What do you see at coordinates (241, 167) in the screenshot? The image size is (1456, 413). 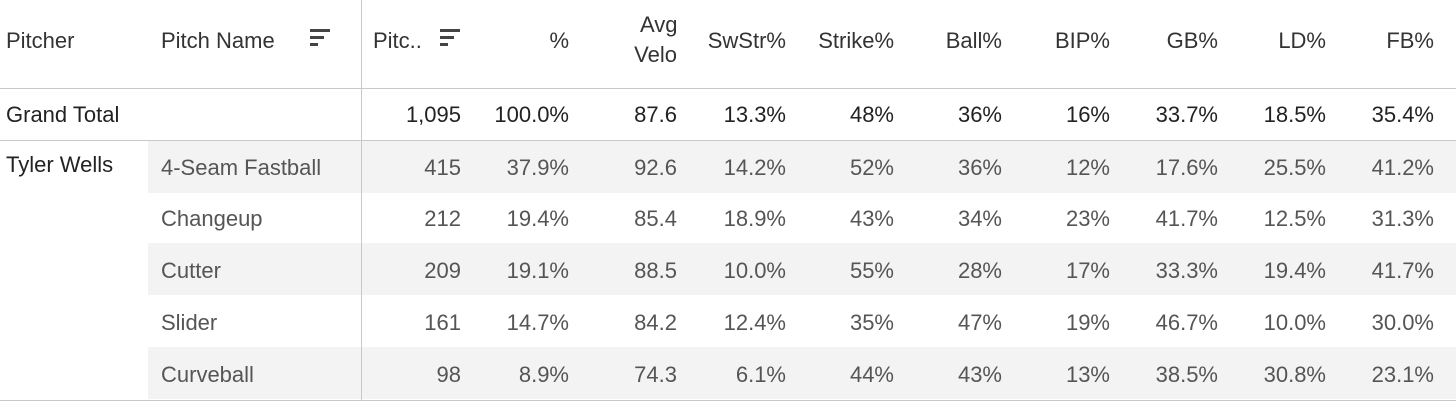 I see `pitch-name-cell: 4-Seam Fastball` at bounding box center [241, 167].